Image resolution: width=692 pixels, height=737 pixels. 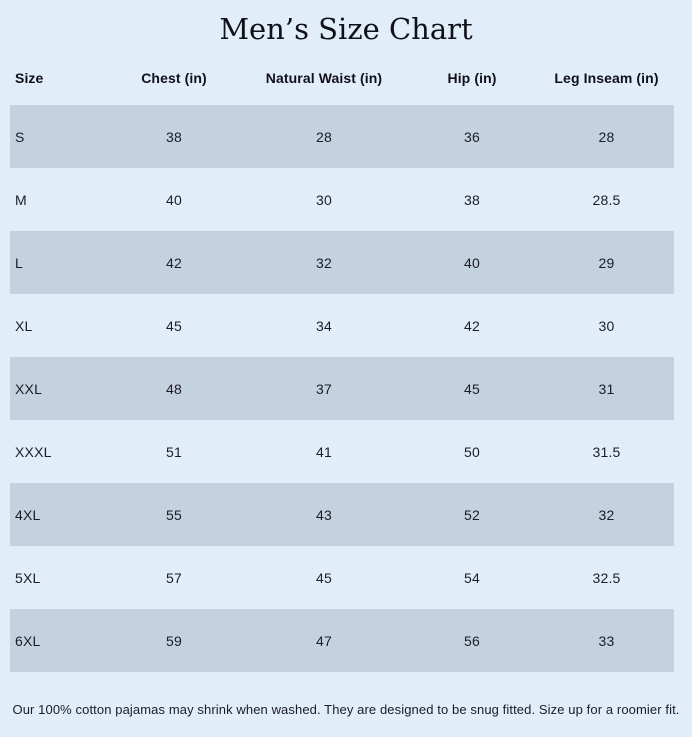 I want to click on table-row: L 42 32 40 29, so click(x=342, y=263).